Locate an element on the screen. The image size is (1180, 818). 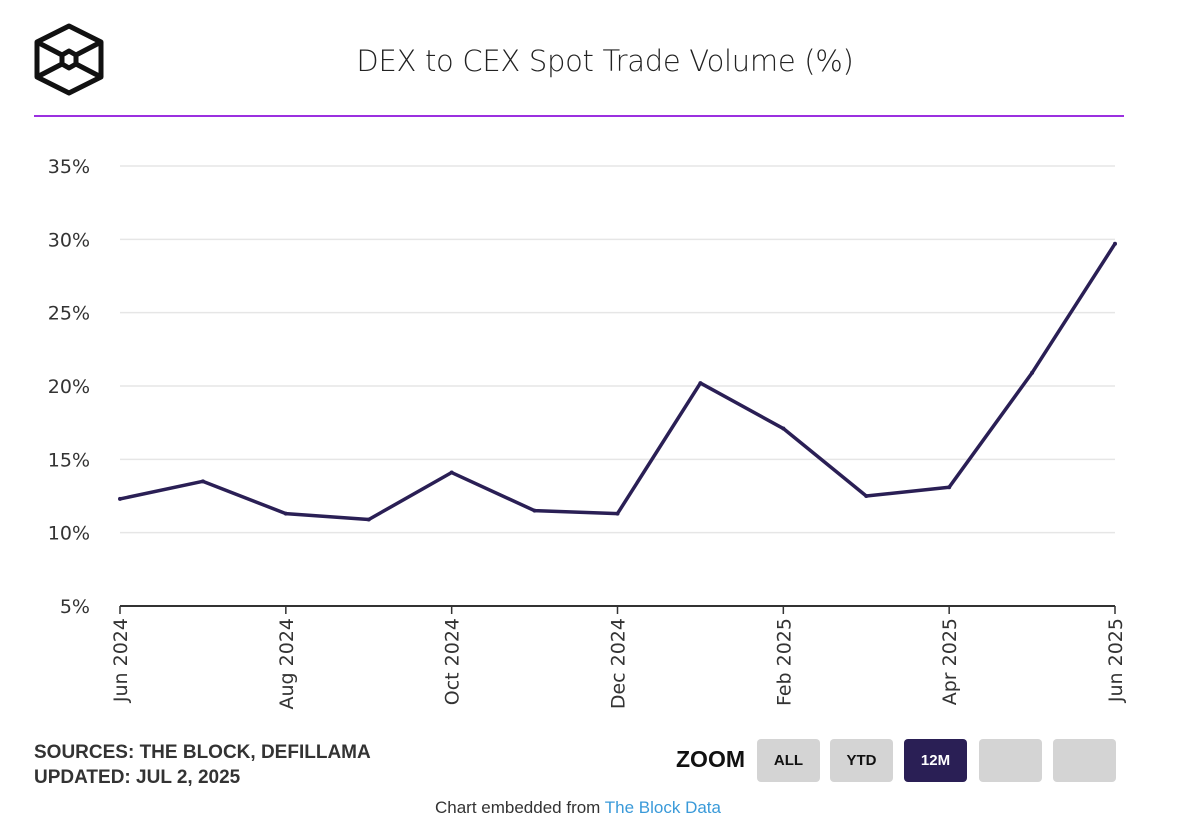
x-tick-label: Dec 2024 is located at coordinates (619, 663).